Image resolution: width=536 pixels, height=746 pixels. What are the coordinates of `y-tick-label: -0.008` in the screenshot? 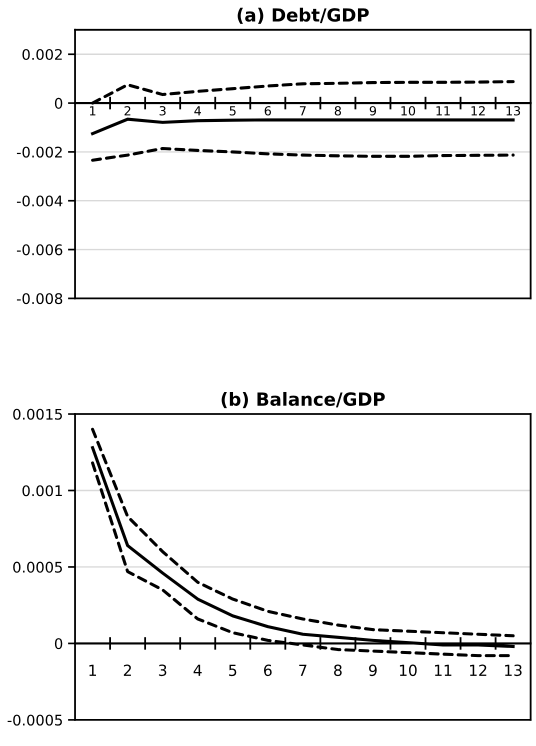 It's located at (39, 298).